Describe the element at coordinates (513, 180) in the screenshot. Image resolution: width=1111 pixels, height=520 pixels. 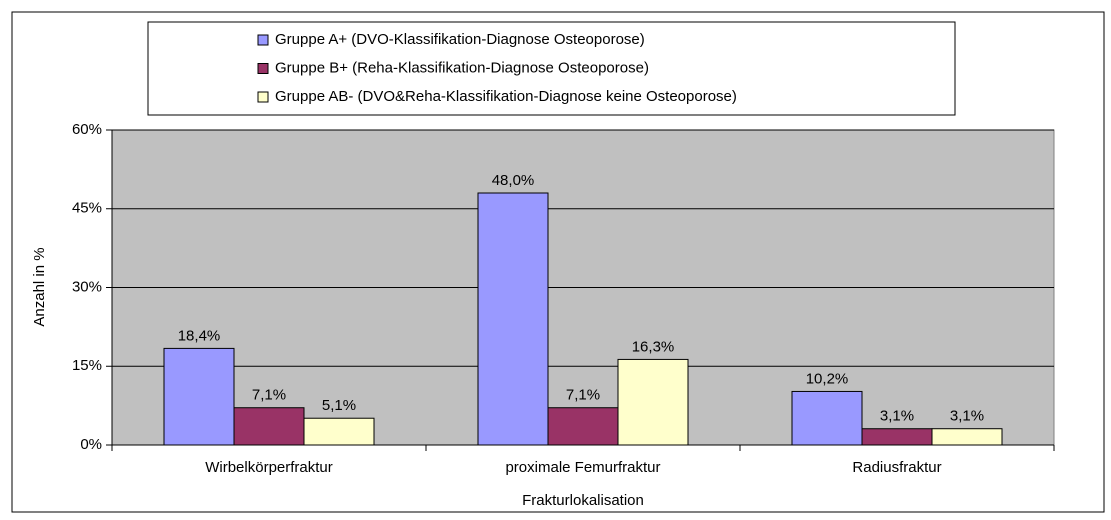
I see `value-label: 48,0%` at that location.